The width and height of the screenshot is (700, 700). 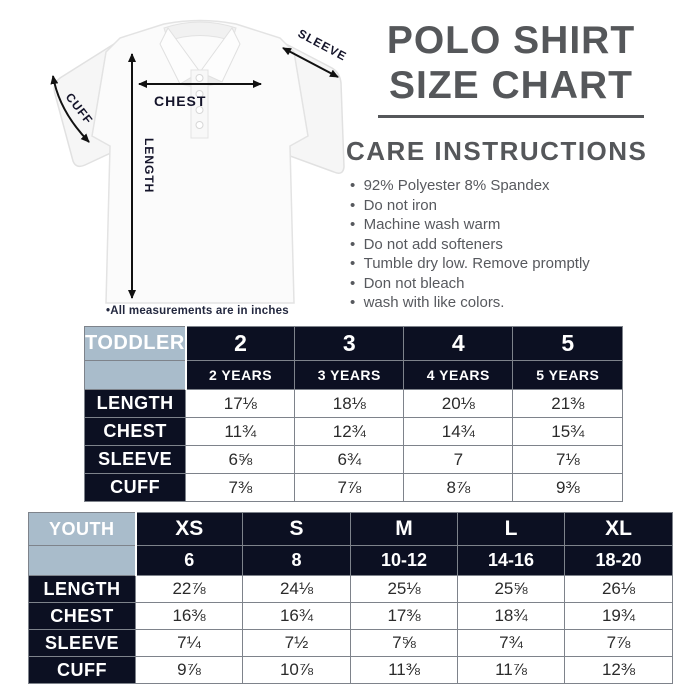 What do you see at coordinates (618, 616) in the screenshot?
I see `measurement-cell: 19¾` at bounding box center [618, 616].